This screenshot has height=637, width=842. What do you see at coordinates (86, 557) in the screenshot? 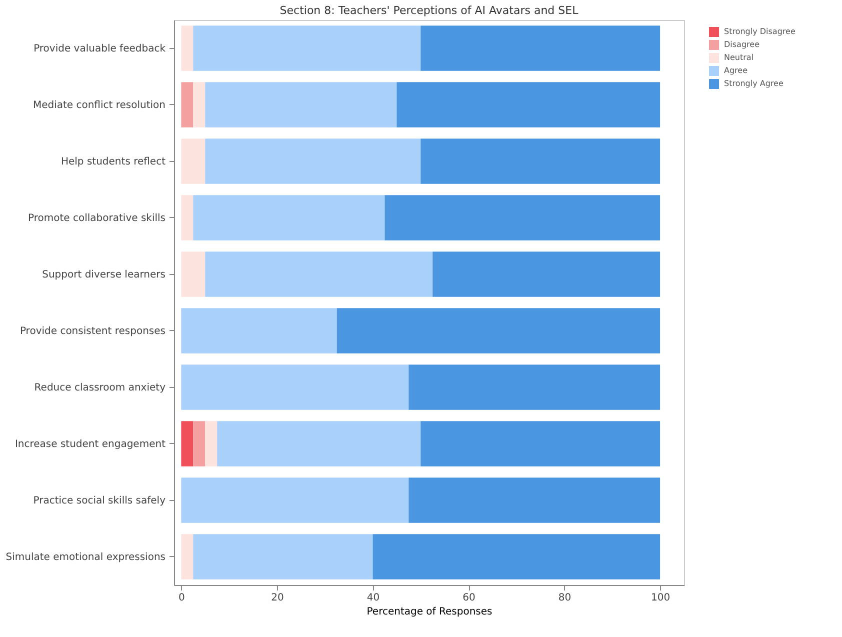
I see `y-tick-label: Simulate emotional expressions` at bounding box center [86, 557].